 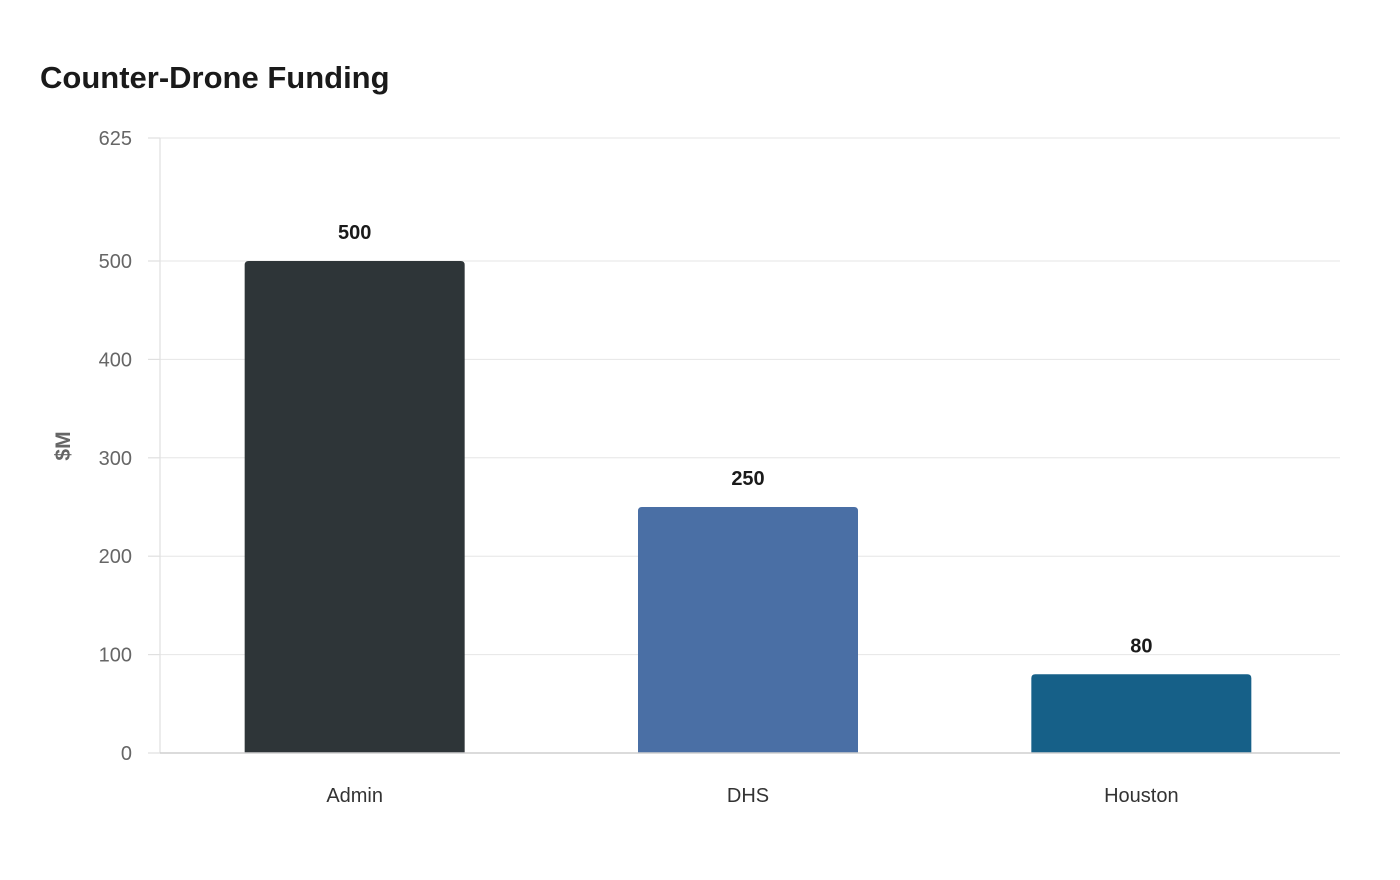 I want to click on y-tick-label: 200, so click(x=115, y=557).